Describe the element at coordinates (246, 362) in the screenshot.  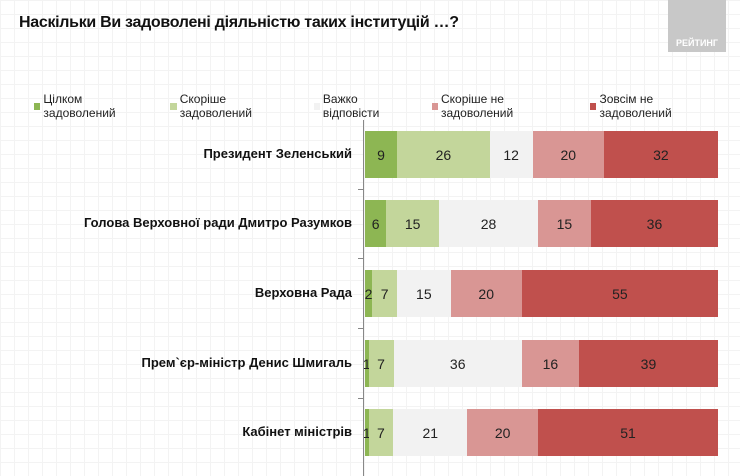
I see `category-label: Прем`єр-міністр Денис Шмигаль` at that location.